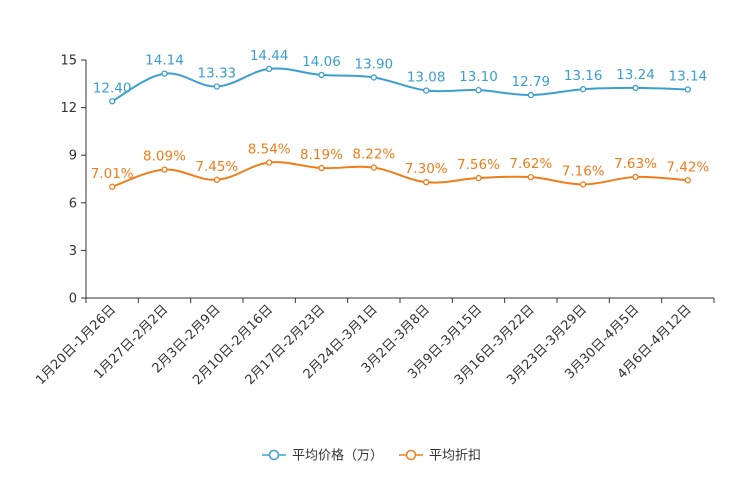 The height and width of the screenshot is (496, 744). What do you see at coordinates (112, 88) in the screenshot?
I see `data-label: 12.40` at bounding box center [112, 88].